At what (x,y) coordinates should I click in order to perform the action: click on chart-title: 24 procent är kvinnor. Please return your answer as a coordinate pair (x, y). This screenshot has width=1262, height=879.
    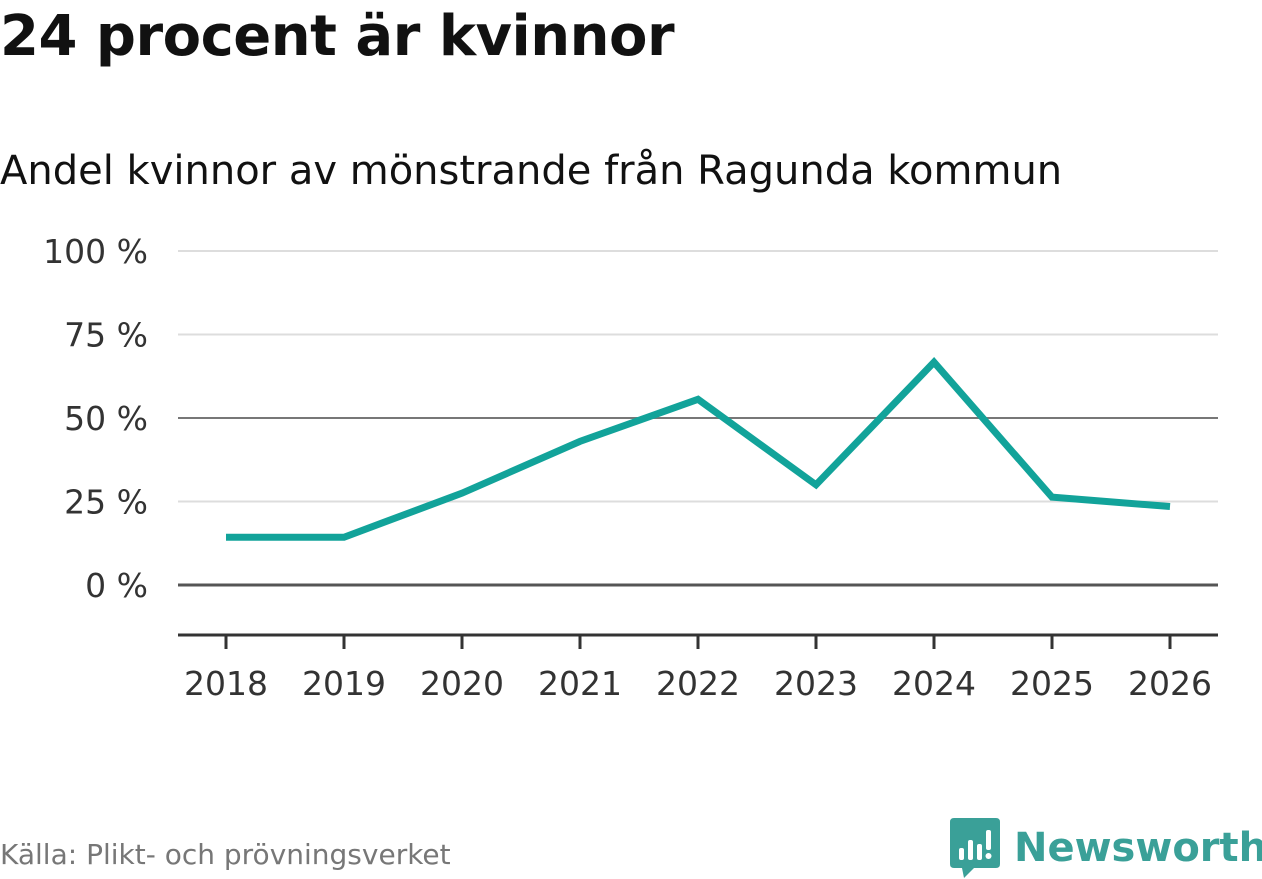
    Looking at the image, I should click on (337, 36).